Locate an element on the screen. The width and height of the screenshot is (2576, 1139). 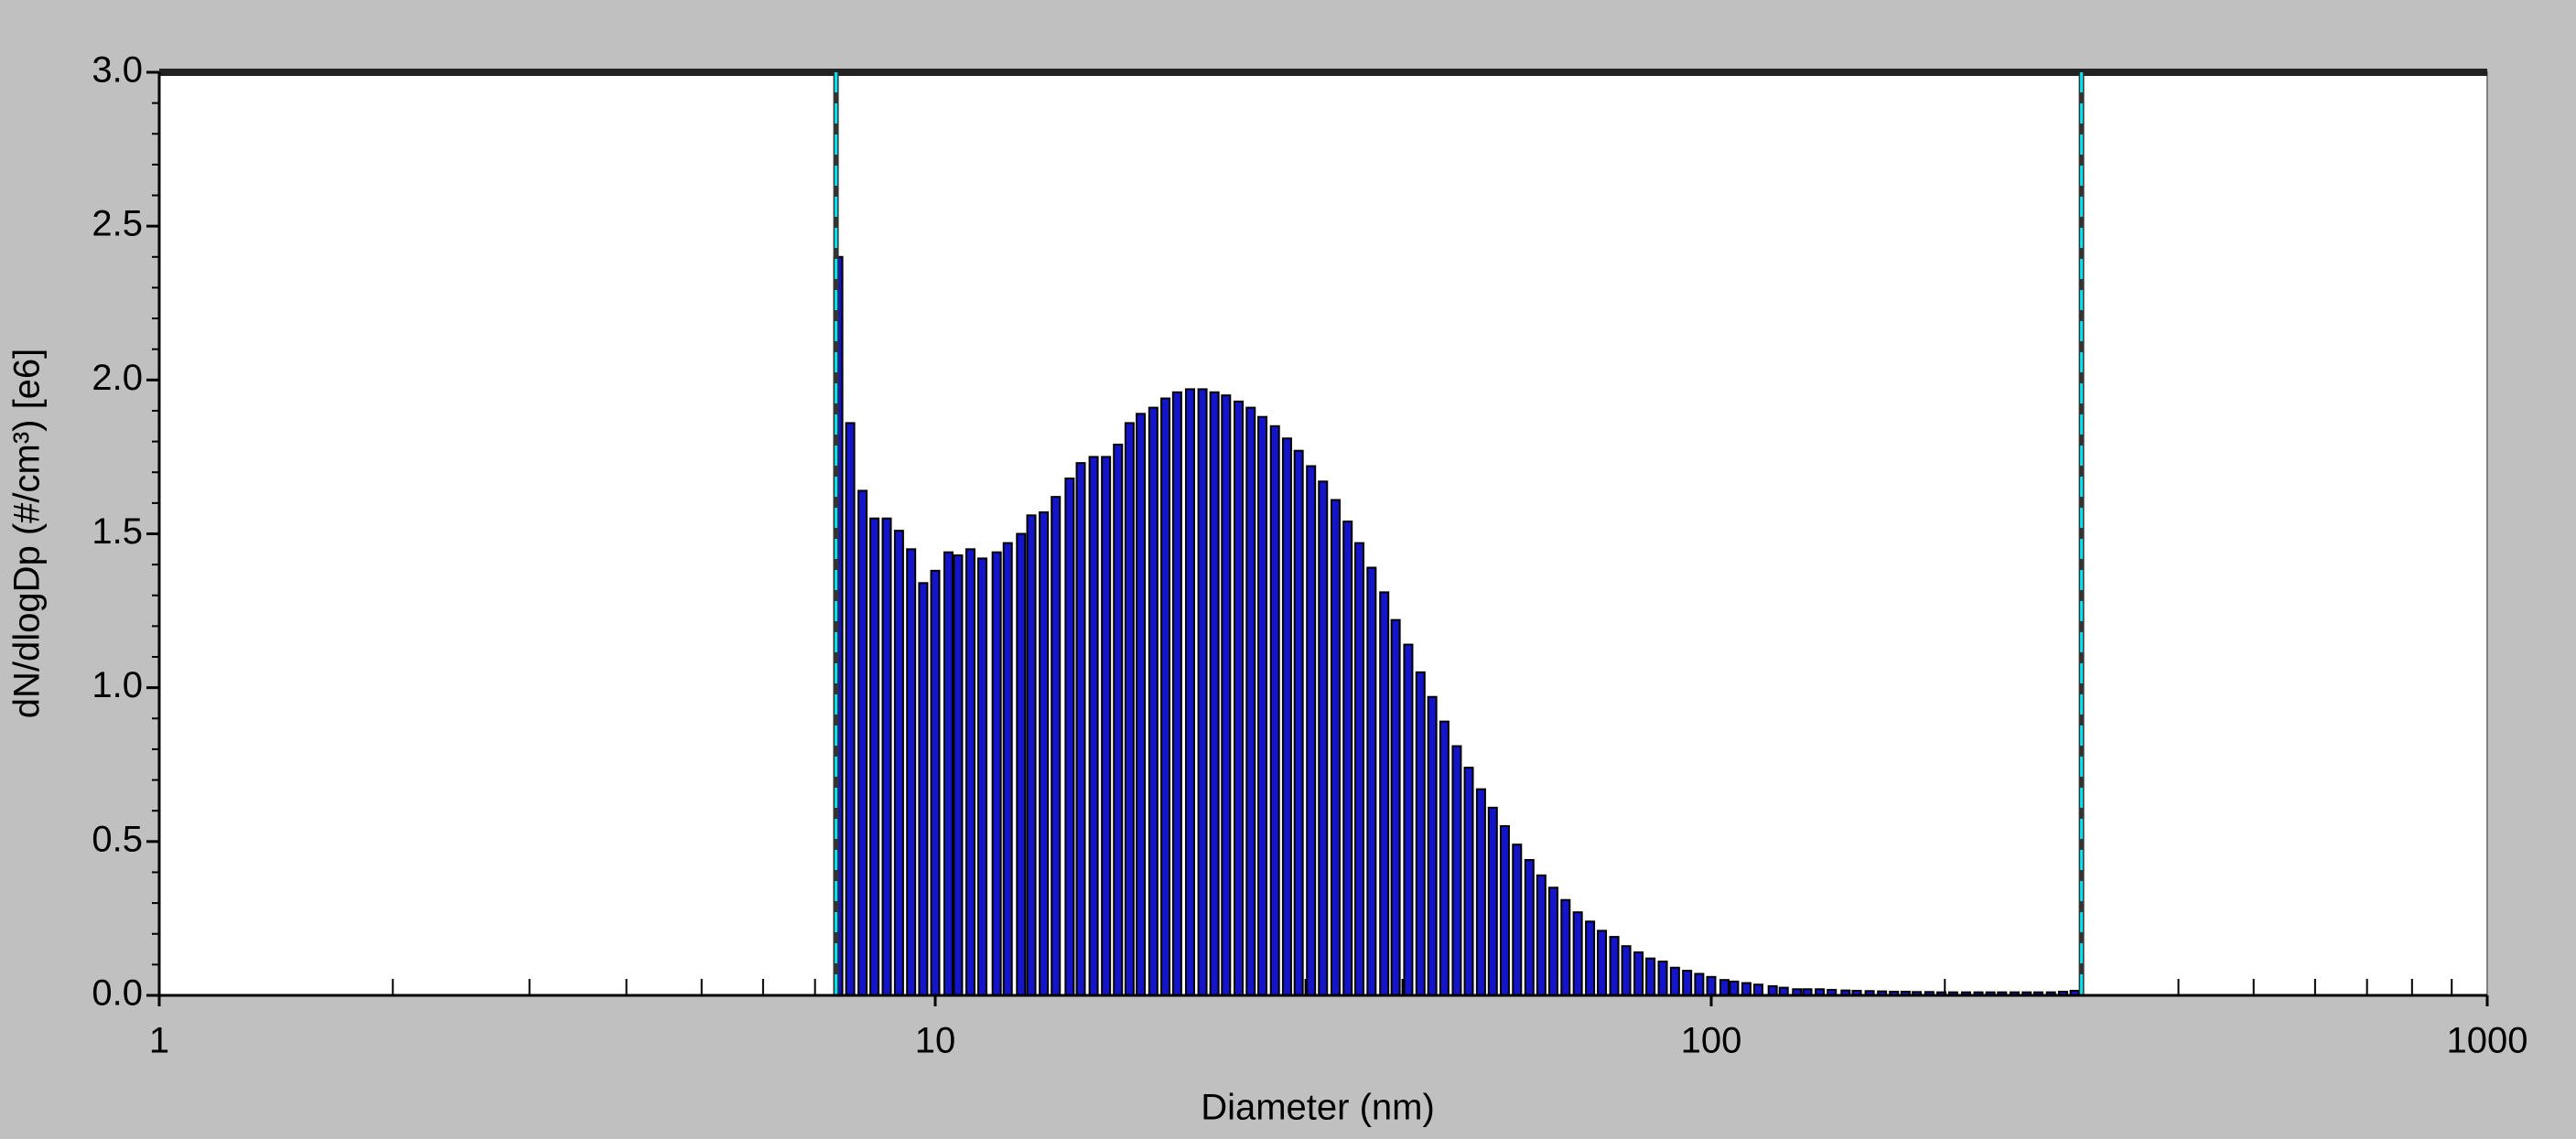
x-tick-label: 10 is located at coordinates (935, 1041).